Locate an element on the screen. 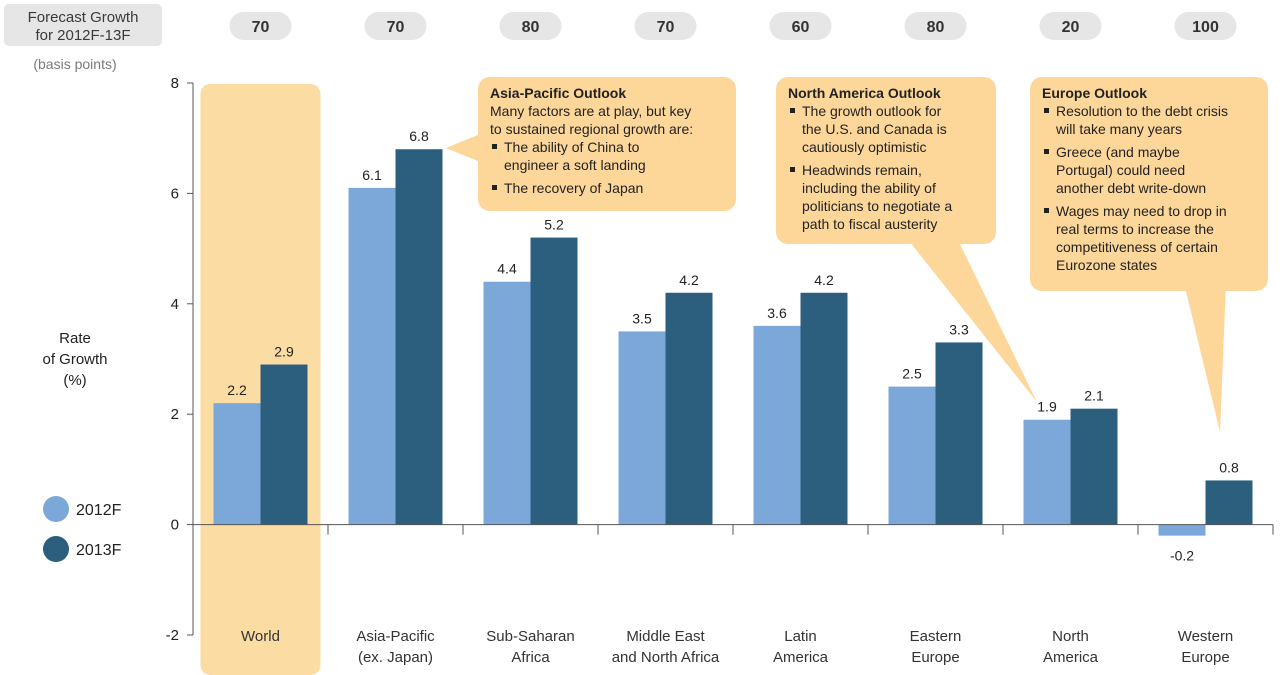 This screenshot has width=1282, height=675. basis-point-pills: 70 70 80 70 60 80 20 100 is located at coordinates (733, 26).